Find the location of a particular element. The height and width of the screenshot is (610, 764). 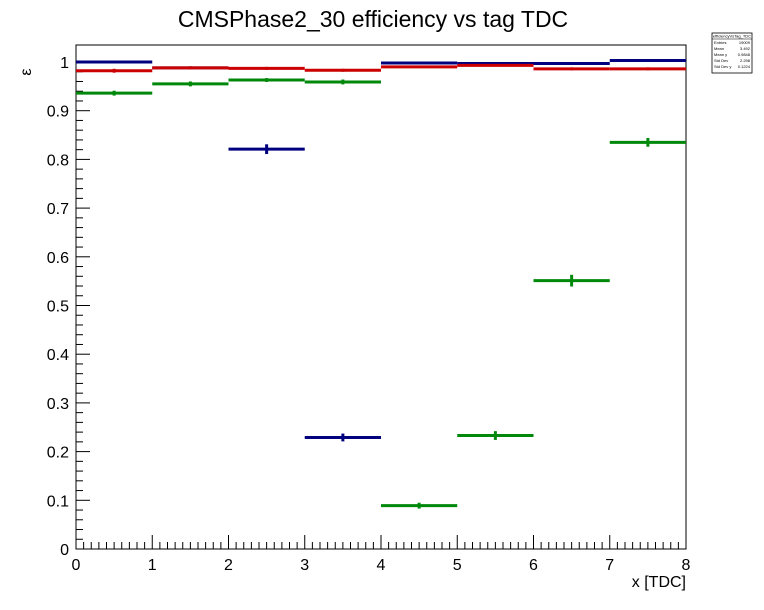

y-tick-label: 0 is located at coordinates (64, 550).